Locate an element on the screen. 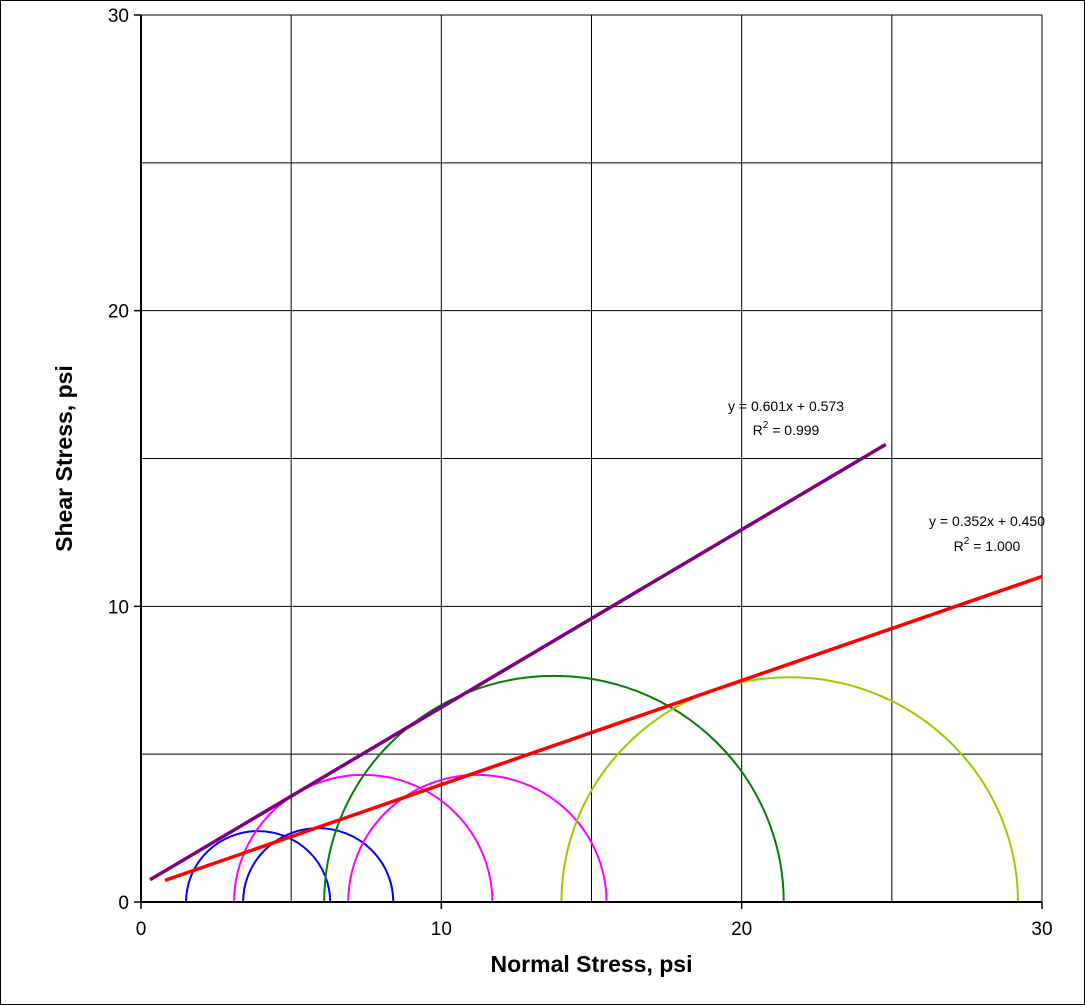 Image resolution: width=1085 pixels, height=1005 pixels. r2-value: = 1.000 is located at coordinates (994, 546).